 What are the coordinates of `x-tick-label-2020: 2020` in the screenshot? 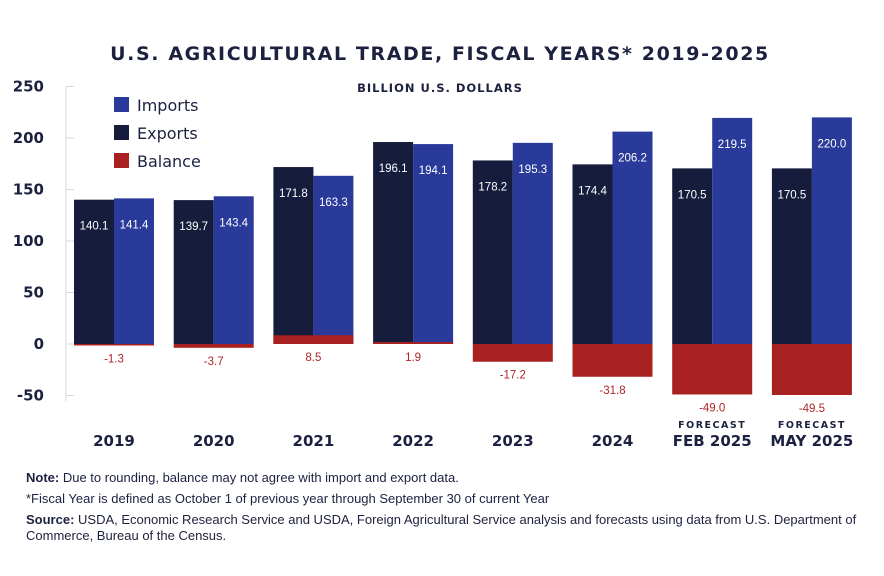 It's located at (214, 441).